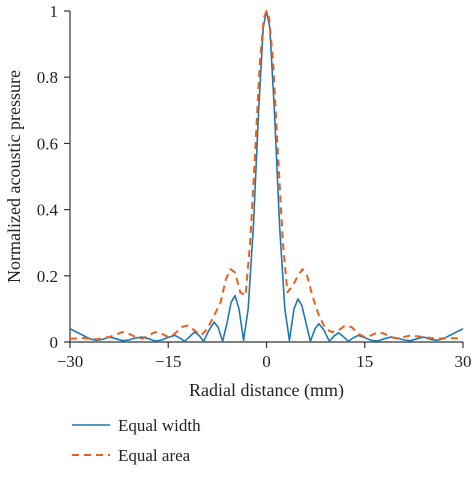 This screenshot has height=480, width=474. What do you see at coordinates (70, 361) in the screenshot?
I see `x-tick-label: −30` at bounding box center [70, 361].